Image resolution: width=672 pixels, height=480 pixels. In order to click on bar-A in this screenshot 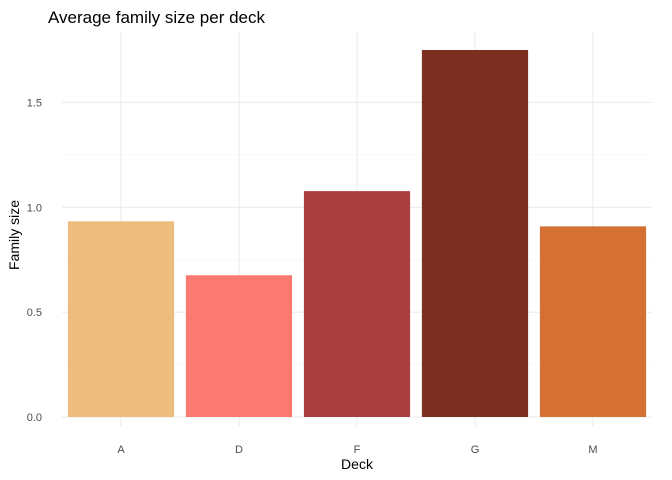, I will do `click(121, 319)`.